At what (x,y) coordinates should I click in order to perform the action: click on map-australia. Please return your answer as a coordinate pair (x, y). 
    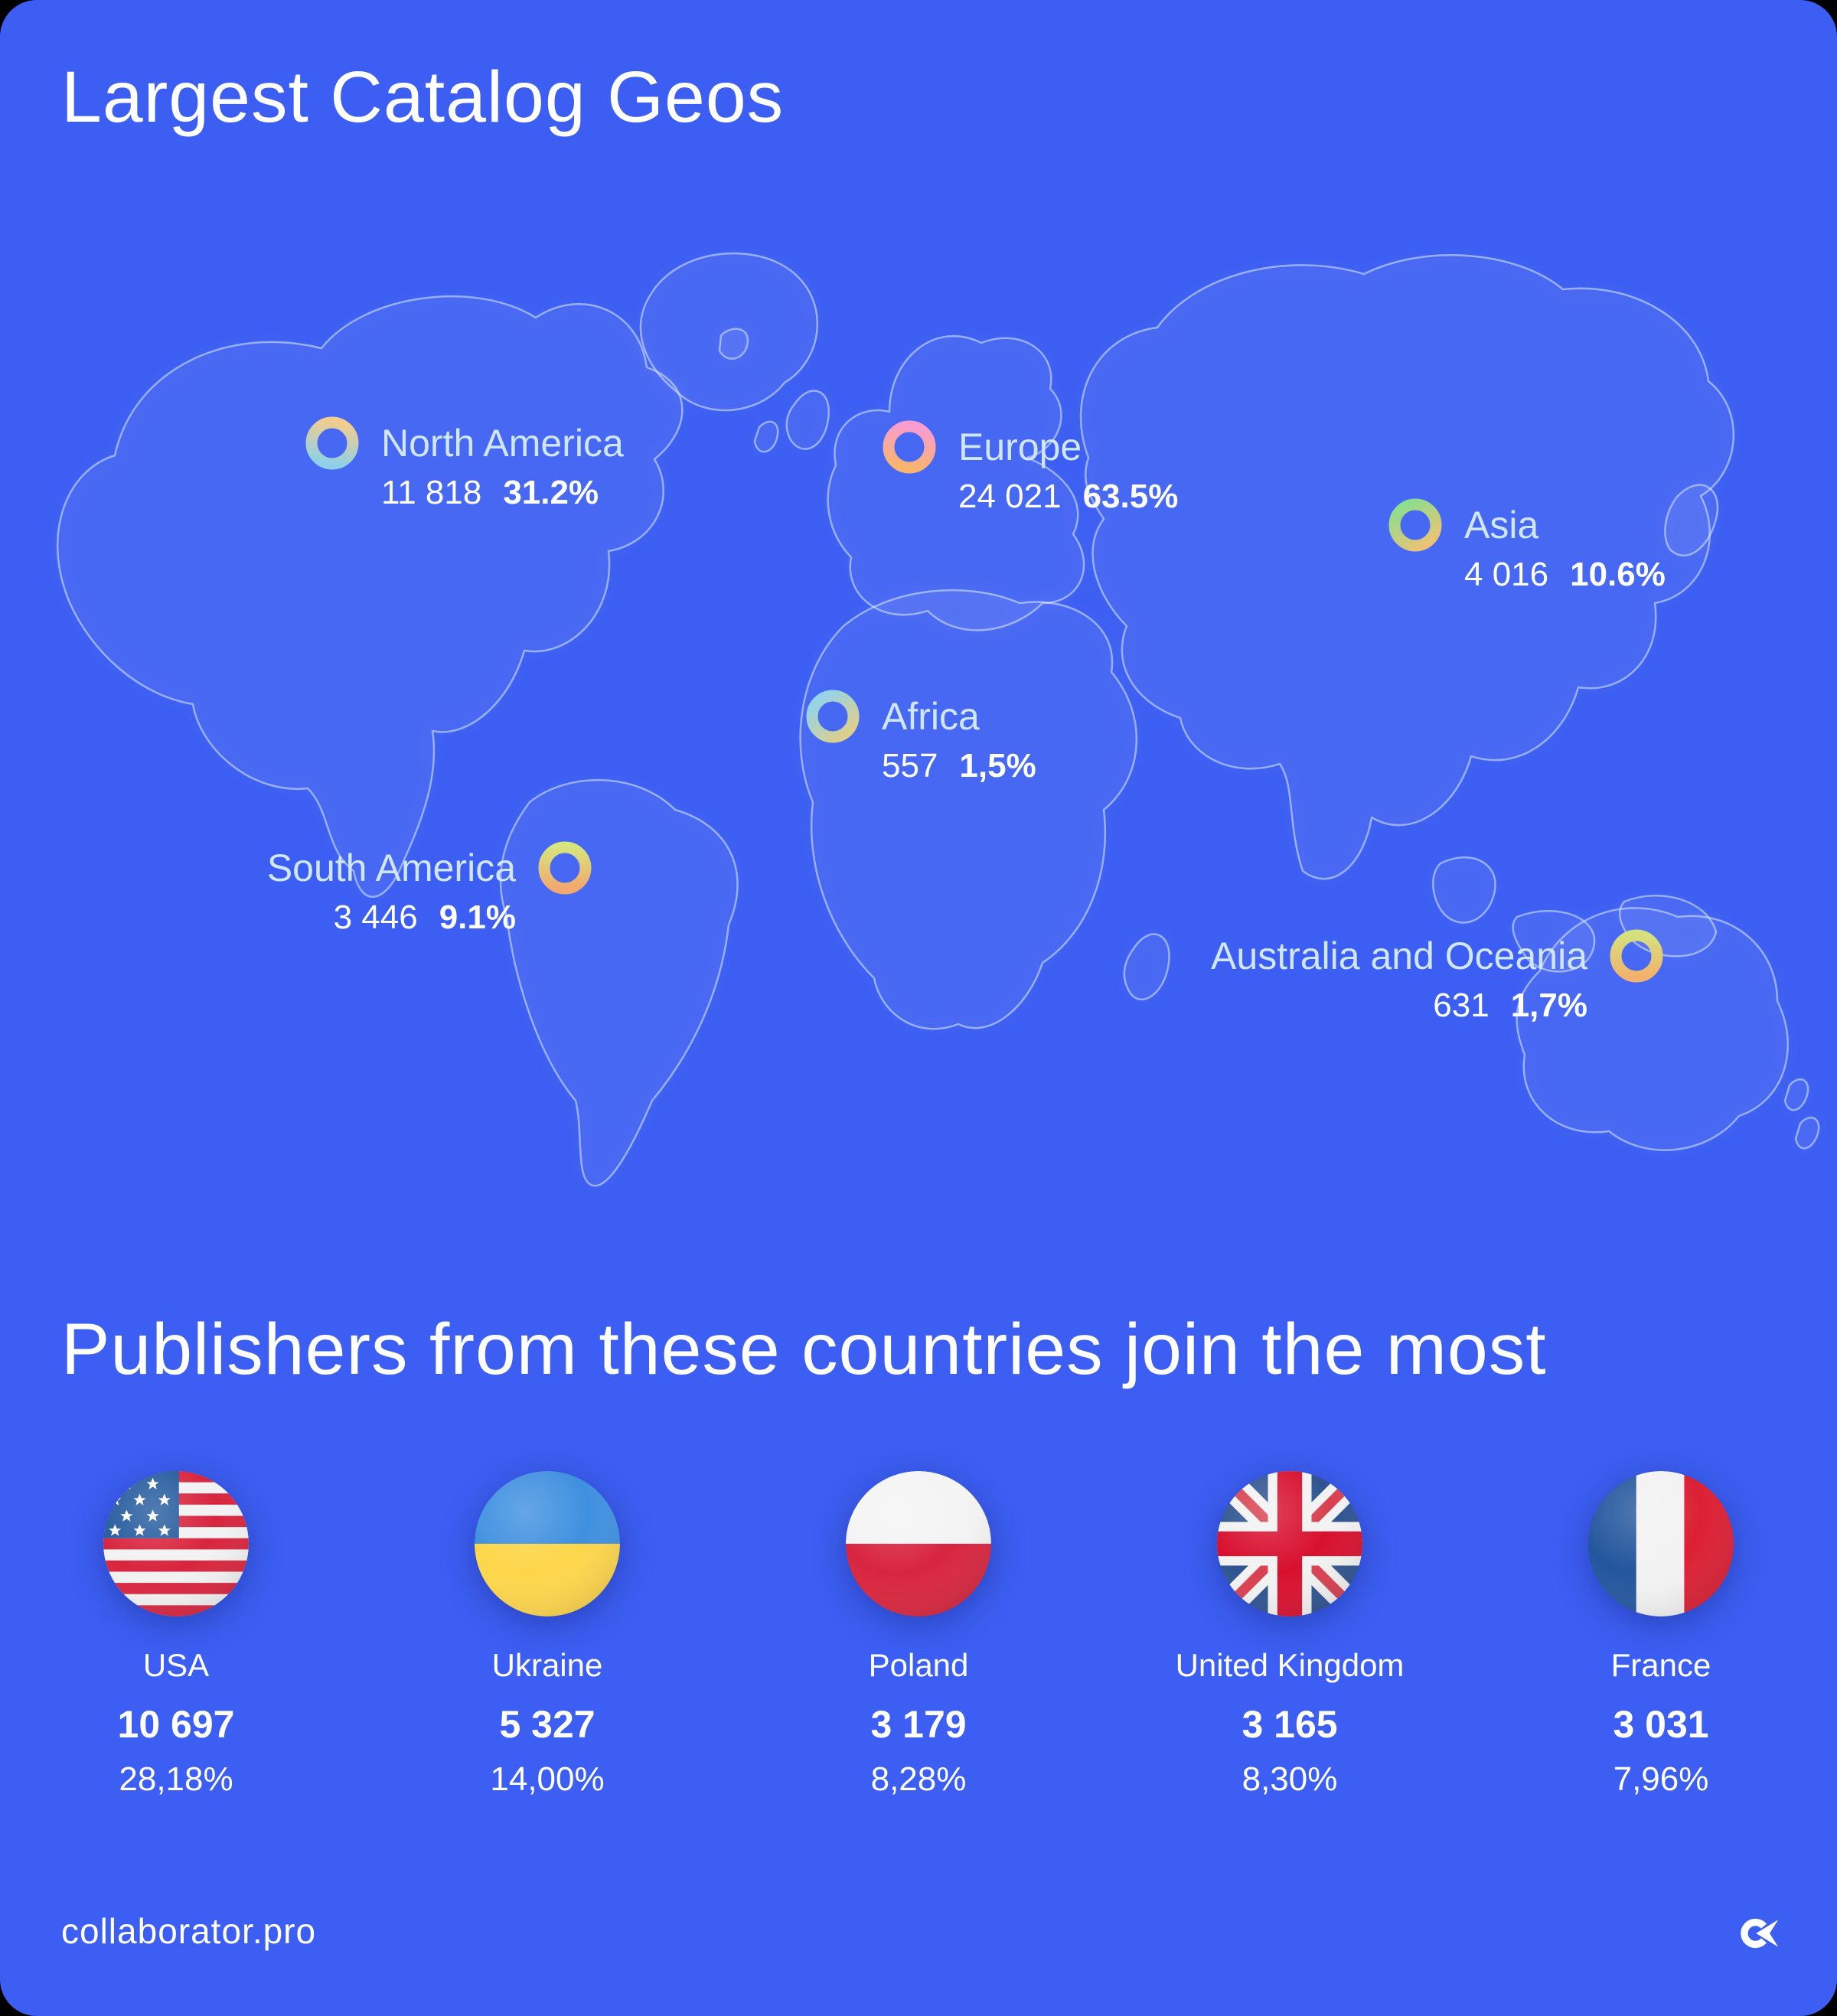
    Looking at the image, I should click on (1652, 1029).